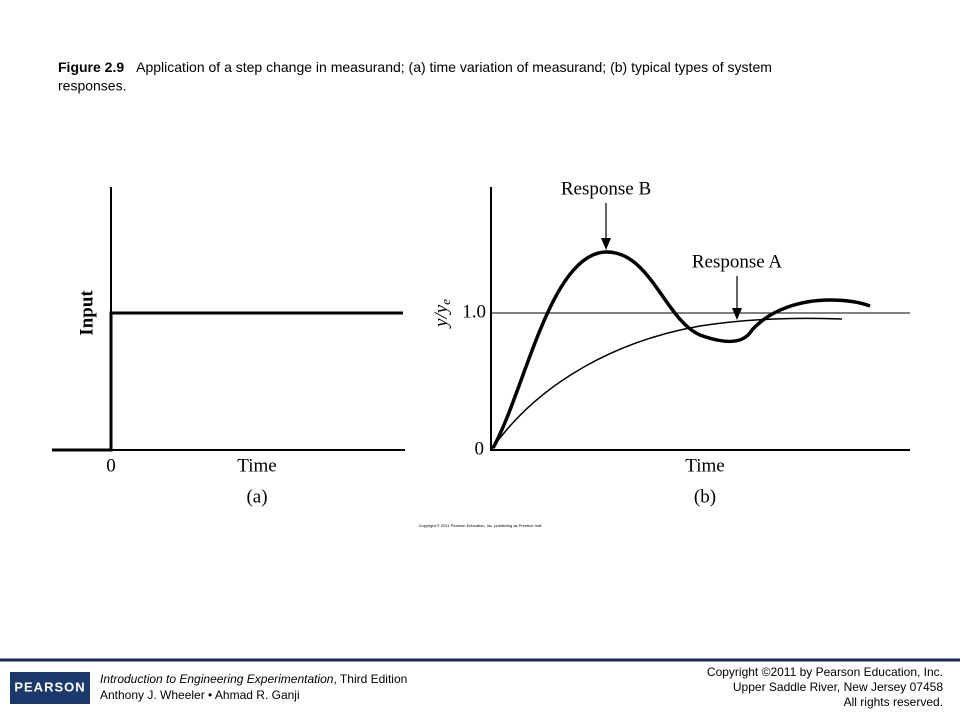 This screenshot has height=720, width=960. I want to click on y-axis-label: y/ye, so click(442, 314).